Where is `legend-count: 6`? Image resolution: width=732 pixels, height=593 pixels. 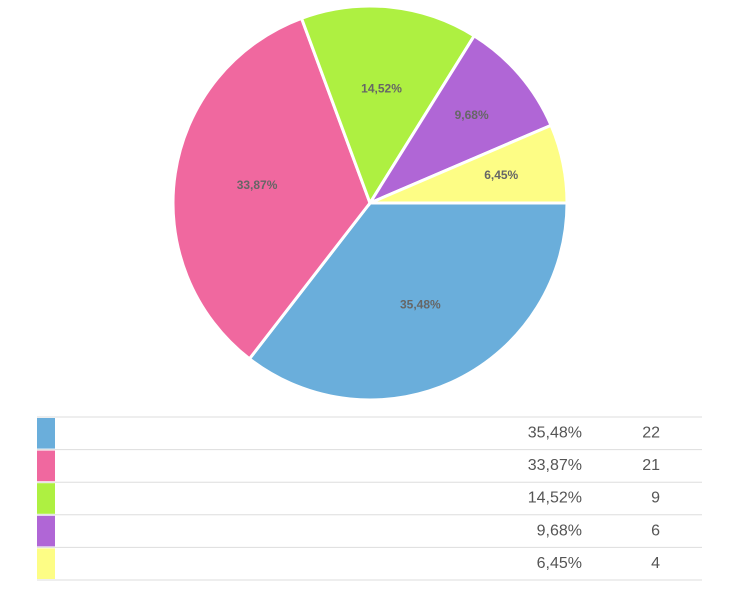 legend-count: 6 is located at coordinates (655, 530).